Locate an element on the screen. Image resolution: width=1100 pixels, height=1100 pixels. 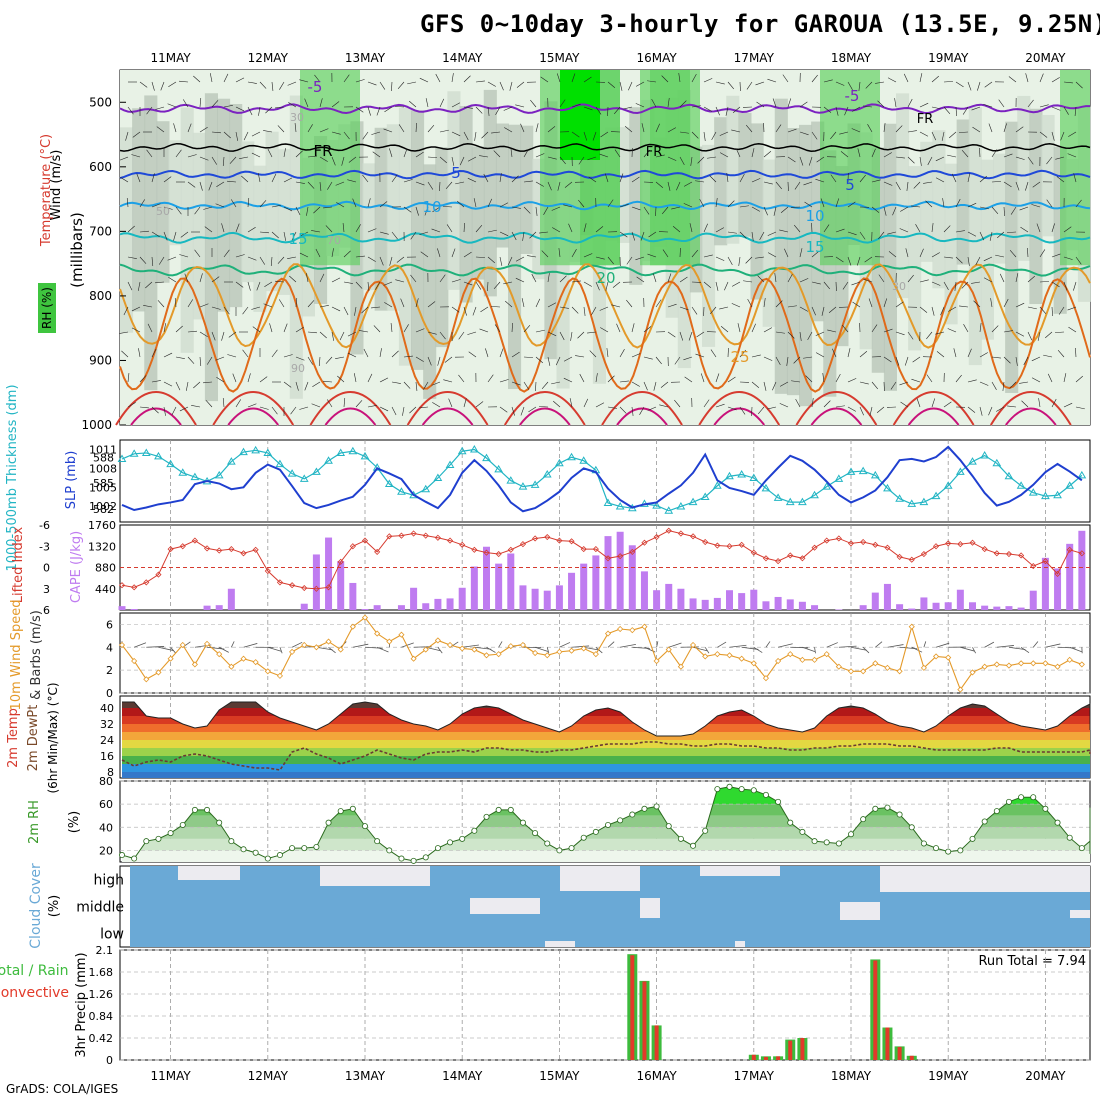
cloud-clear-gap is located at coordinates (209, 873).